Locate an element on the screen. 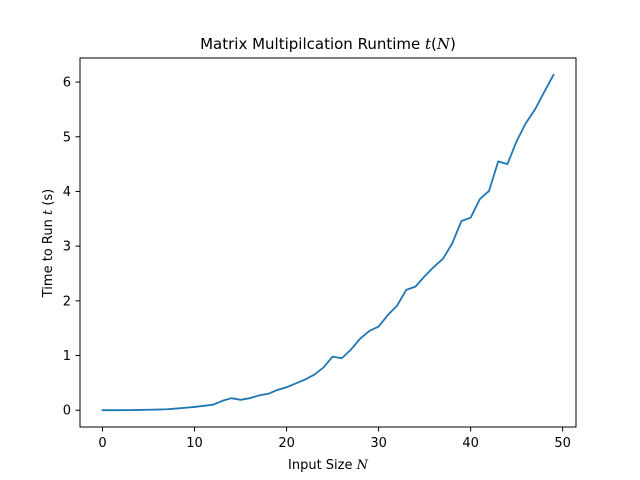 The width and height of the screenshot is (640, 480). title-paren-open: ( is located at coordinates (434, 44).